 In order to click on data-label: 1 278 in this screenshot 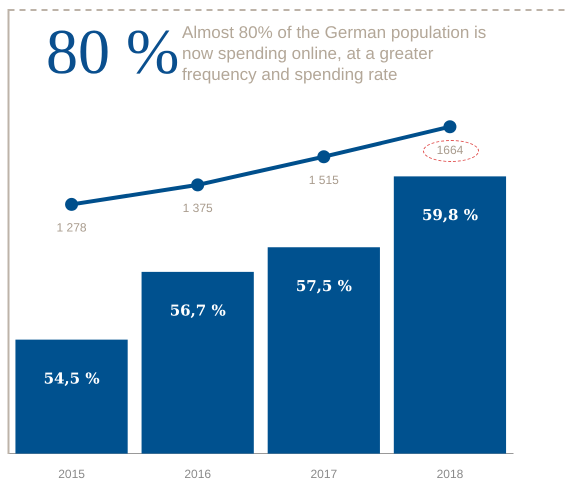, I will do `click(71, 227)`.